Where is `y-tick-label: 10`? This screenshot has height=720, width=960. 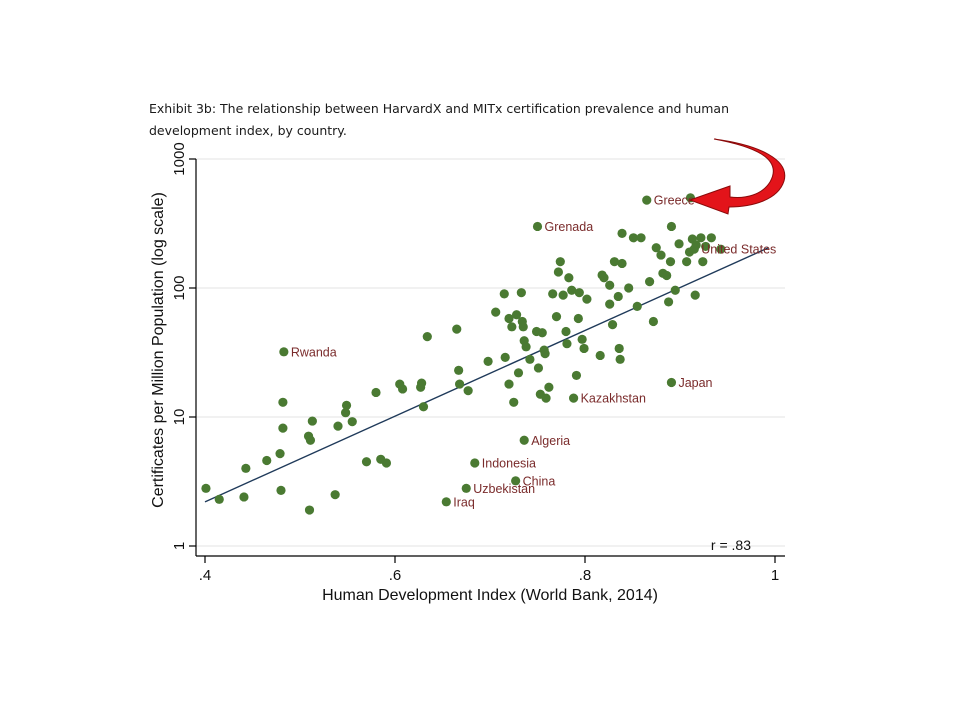
y-tick-label: 10 is located at coordinates (179, 417).